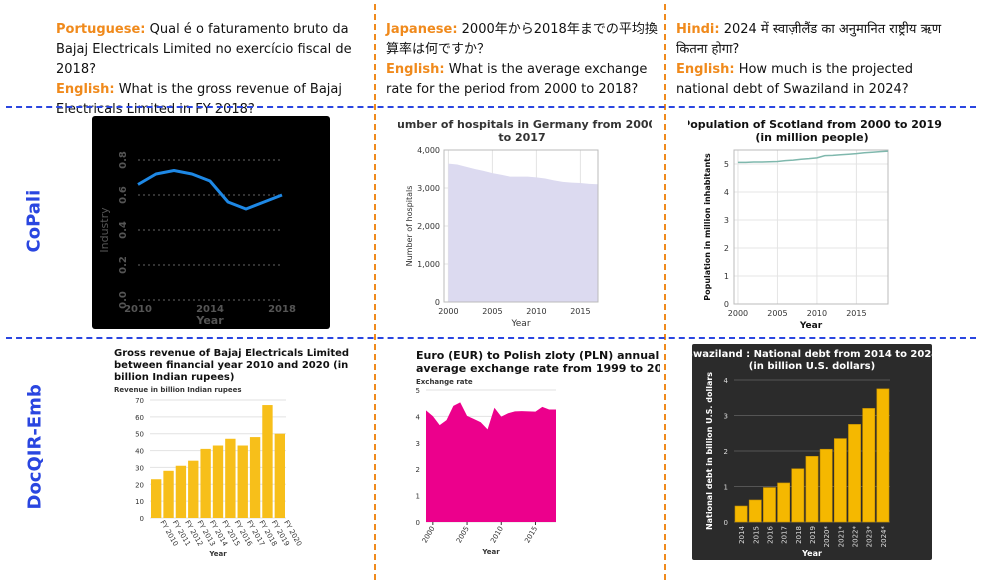 The height and width of the screenshot is (582, 986). What do you see at coordinates (537, 355) in the screenshot?
I see `chart-title: Euro (EUR) to Polish zloty (PLN) annual` at bounding box center [537, 355].